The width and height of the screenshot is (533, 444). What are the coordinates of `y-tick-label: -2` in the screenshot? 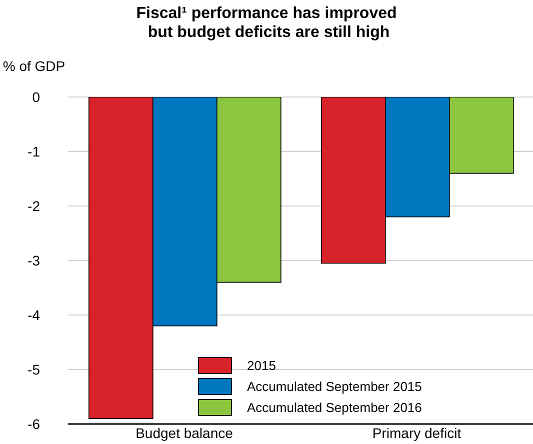 It's located at (34, 206).